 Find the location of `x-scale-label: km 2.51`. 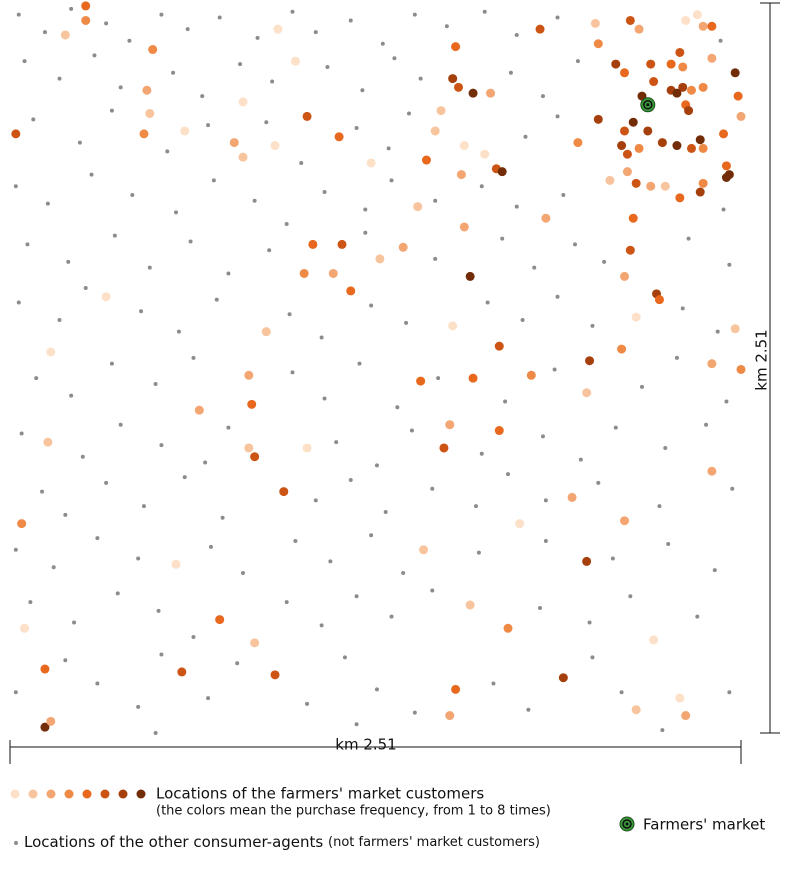

x-scale-label: km 2.51 is located at coordinates (365, 745).